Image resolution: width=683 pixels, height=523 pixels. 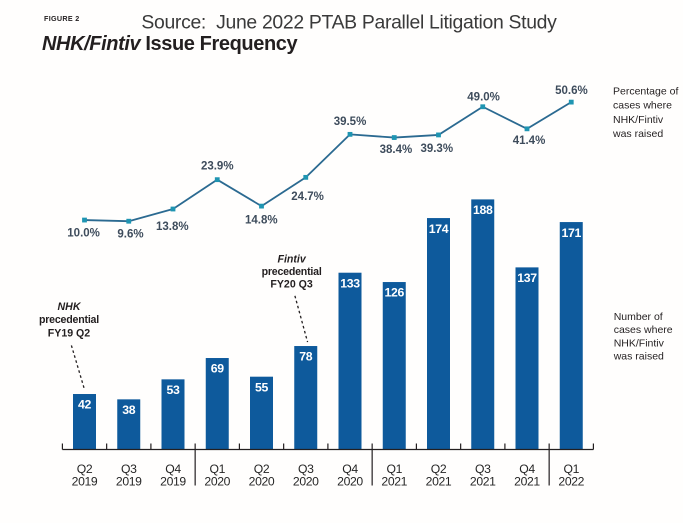 I want to click on svg-text: 78, so click(x=306, y=357).